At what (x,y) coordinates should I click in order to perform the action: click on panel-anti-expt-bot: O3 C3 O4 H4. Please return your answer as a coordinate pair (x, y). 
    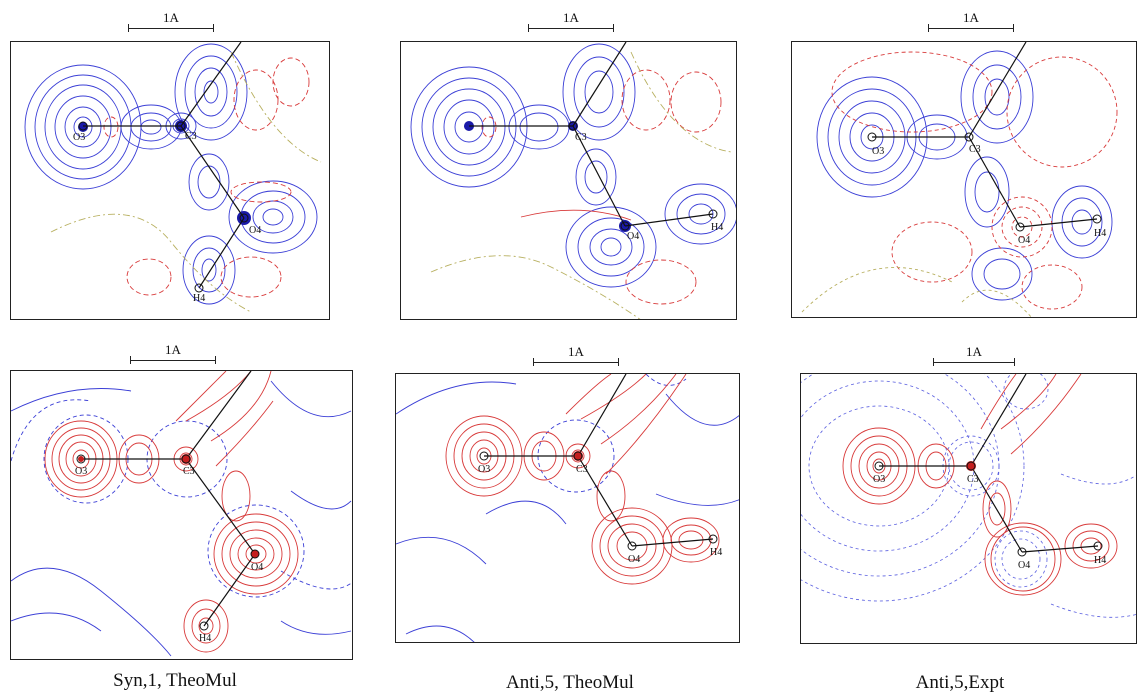
    Looking at the image, I should click on (968, 508).